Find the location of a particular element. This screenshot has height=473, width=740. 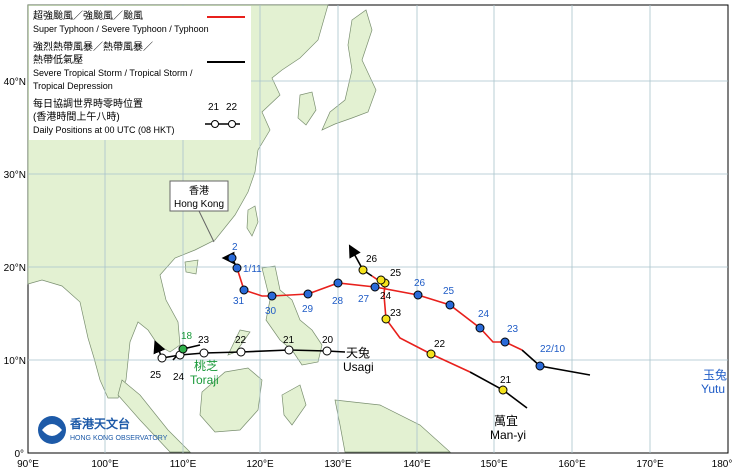

x-label: 90°E is located at coordinates (28, 464).